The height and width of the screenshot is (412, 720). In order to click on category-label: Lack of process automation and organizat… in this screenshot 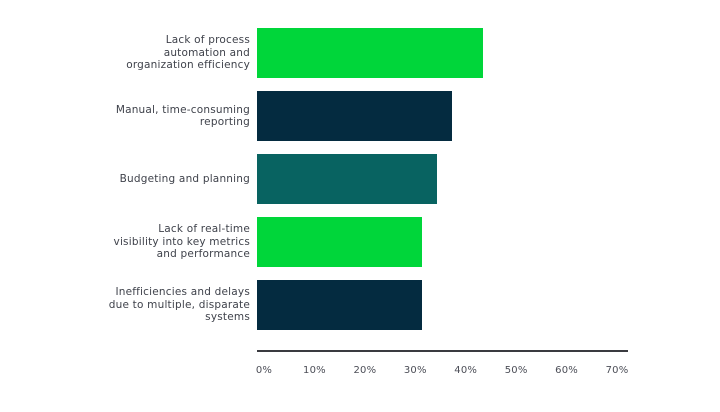, I will do `click(125, 53)`.